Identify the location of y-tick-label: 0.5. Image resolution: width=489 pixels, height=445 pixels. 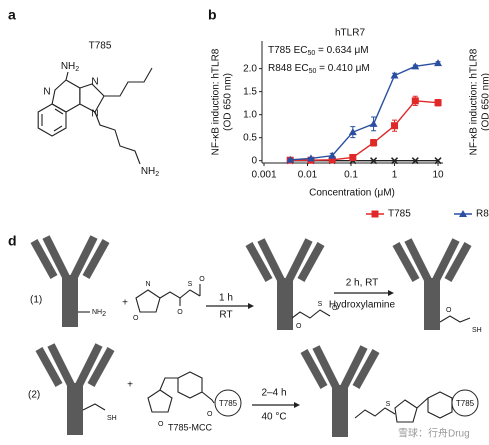
(250, 137).